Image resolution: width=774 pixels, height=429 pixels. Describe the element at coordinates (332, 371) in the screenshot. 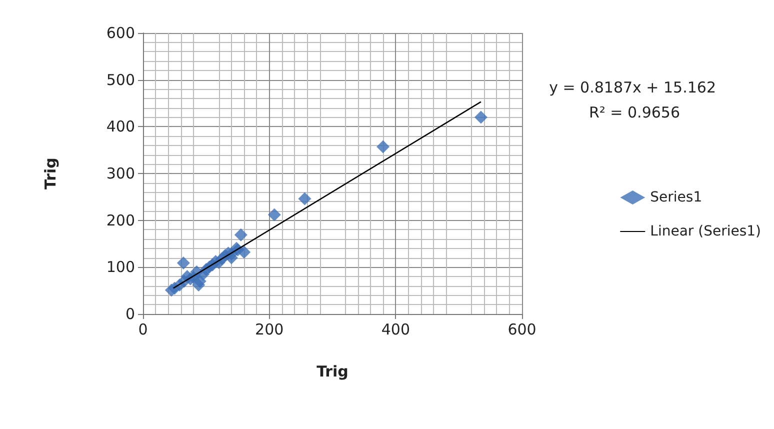

I see `x-axis-title: Trig` at that location.